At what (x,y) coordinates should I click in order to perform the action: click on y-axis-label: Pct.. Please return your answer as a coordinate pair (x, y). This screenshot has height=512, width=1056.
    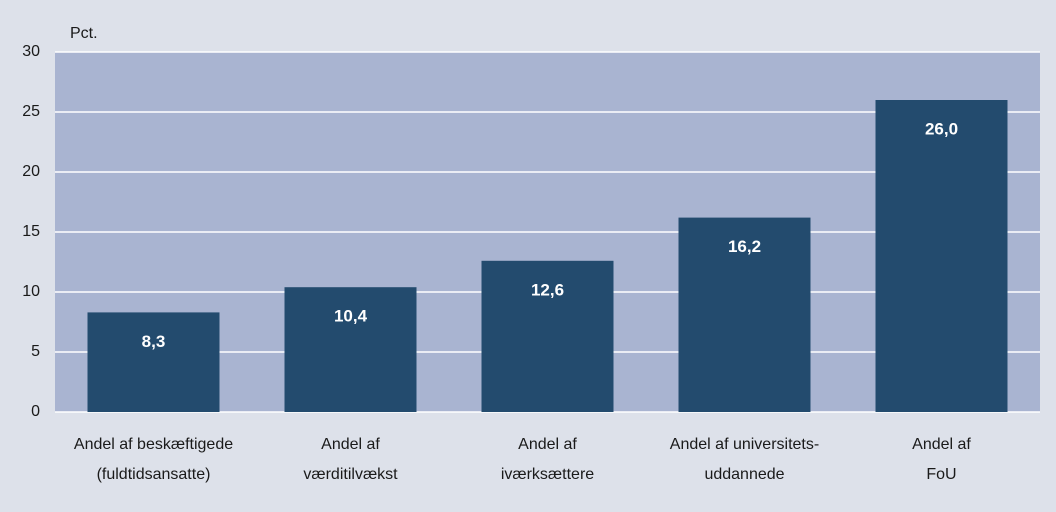
    Looking at the image, I should click on (84, 33).